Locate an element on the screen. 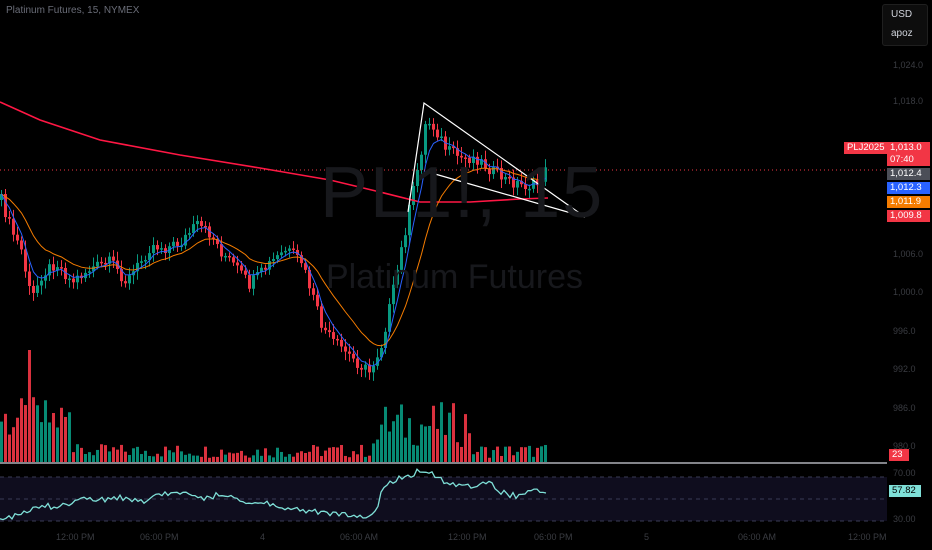 The width and height of the screenshot is (932, 550). user-label: apoz is located at coordinates (902, 33).